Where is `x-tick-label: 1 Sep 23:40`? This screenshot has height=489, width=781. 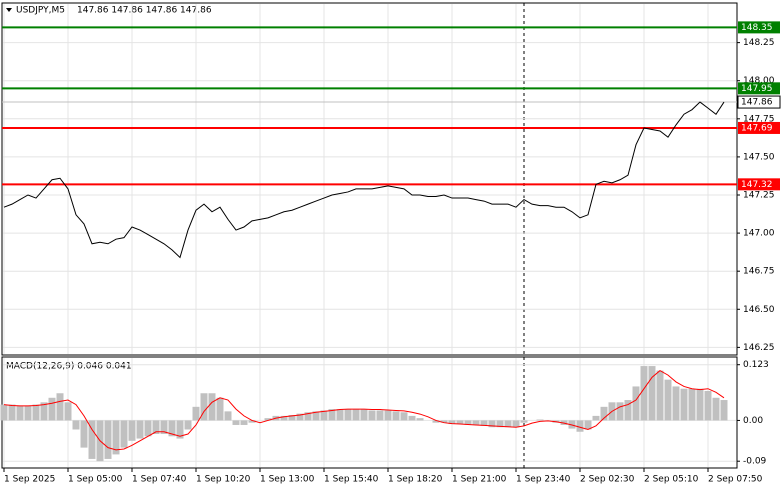
x-tick-label: 1 Sep 23:40 is located at coordinates (543, 480).